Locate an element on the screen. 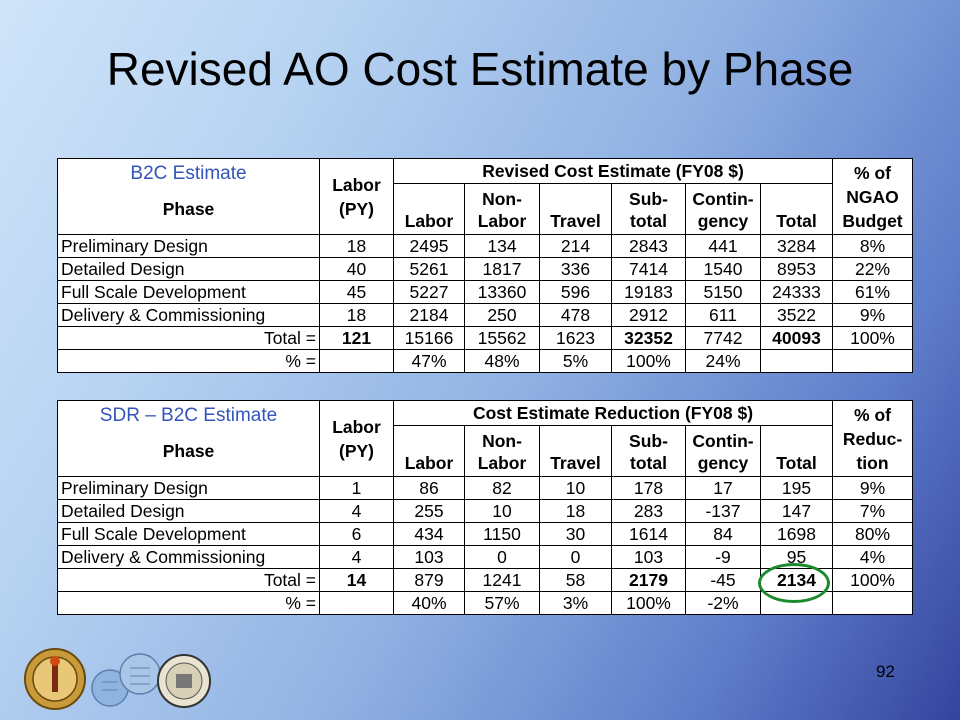  group-header: Cost Estimate Reduction (FY08 $) is located at coordinates (613, 413).